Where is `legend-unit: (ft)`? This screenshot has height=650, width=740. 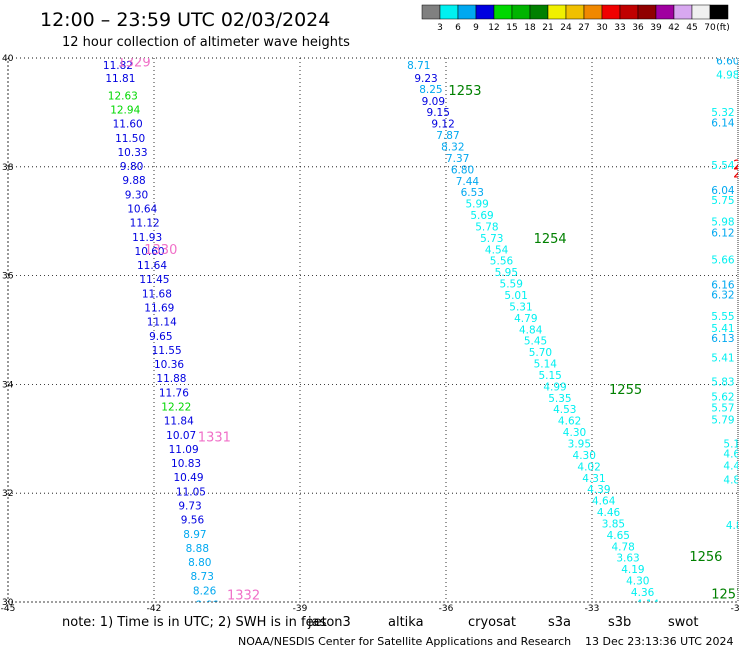
legend-unit: (ft) is located at coordinates (723, 28).